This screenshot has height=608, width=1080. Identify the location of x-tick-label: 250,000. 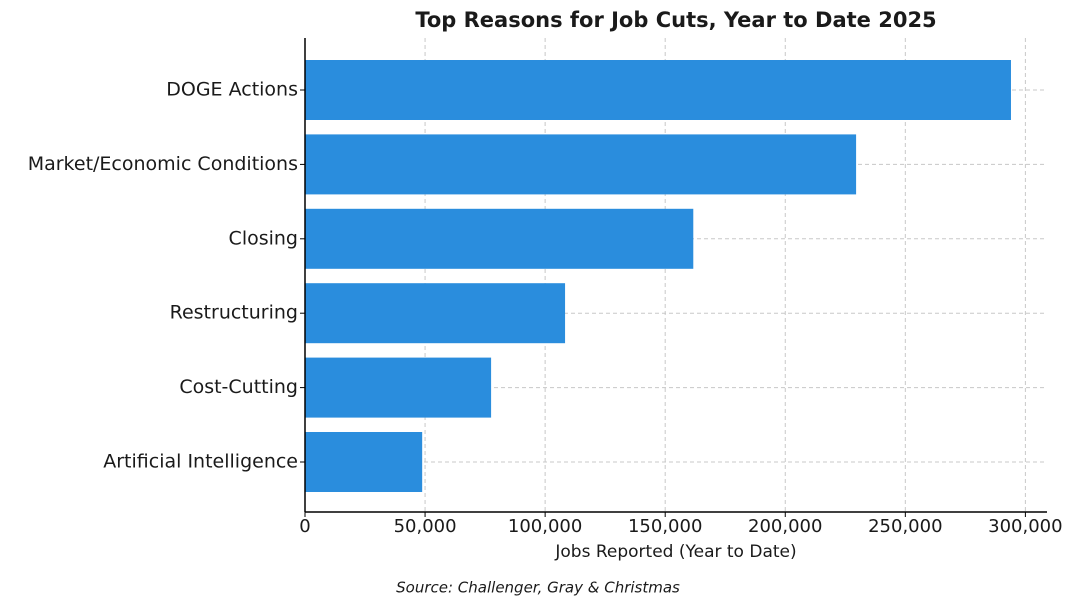
(905, 526).